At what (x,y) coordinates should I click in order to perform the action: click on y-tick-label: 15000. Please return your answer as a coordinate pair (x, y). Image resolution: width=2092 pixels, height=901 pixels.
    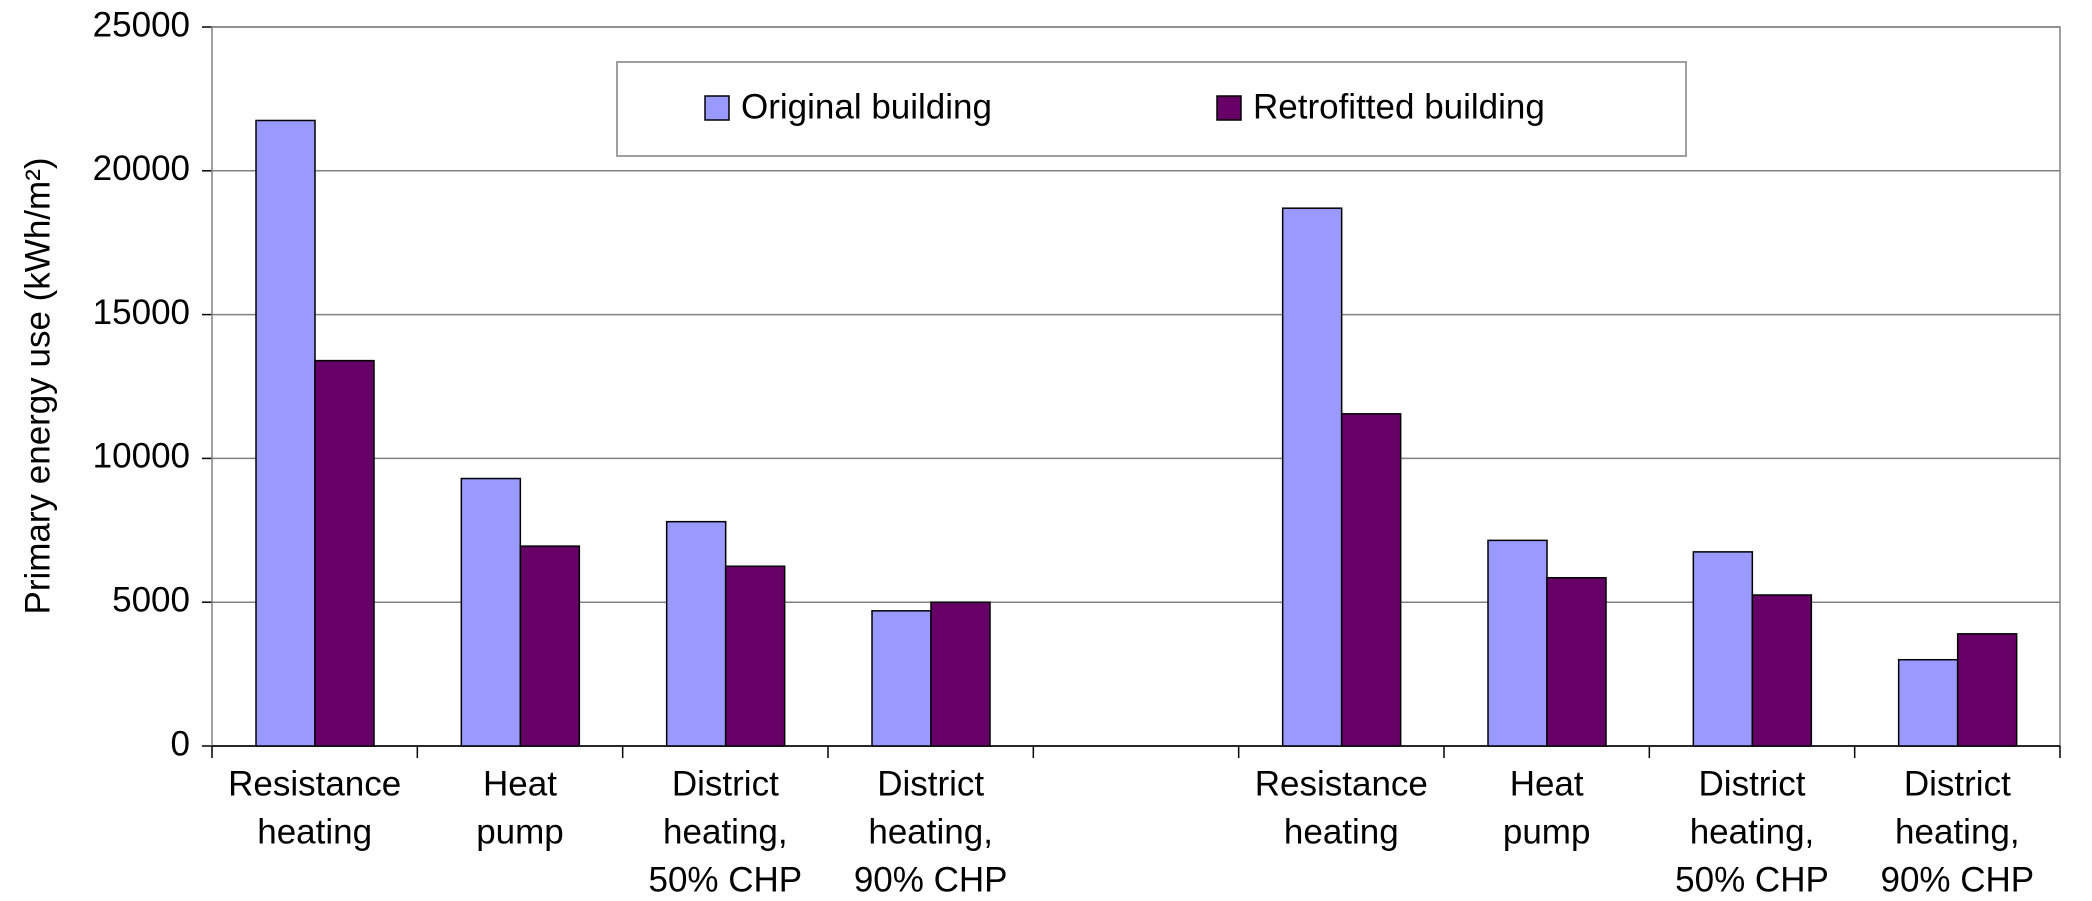
    Looking at the image, I should click on (141, 312).